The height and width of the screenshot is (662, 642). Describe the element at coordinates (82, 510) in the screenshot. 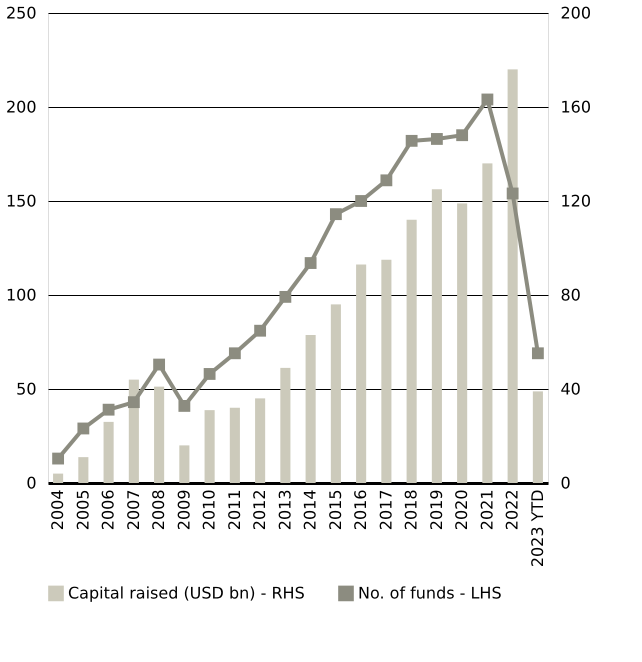

I see `x-tick-label: 2005` at that location.